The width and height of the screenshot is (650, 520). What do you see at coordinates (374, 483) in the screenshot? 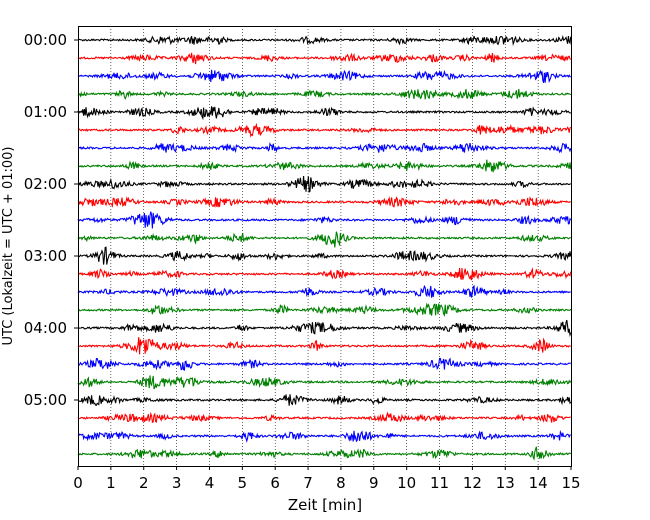
I see `x-tick-label: 9` at bounding box center [374, 483].